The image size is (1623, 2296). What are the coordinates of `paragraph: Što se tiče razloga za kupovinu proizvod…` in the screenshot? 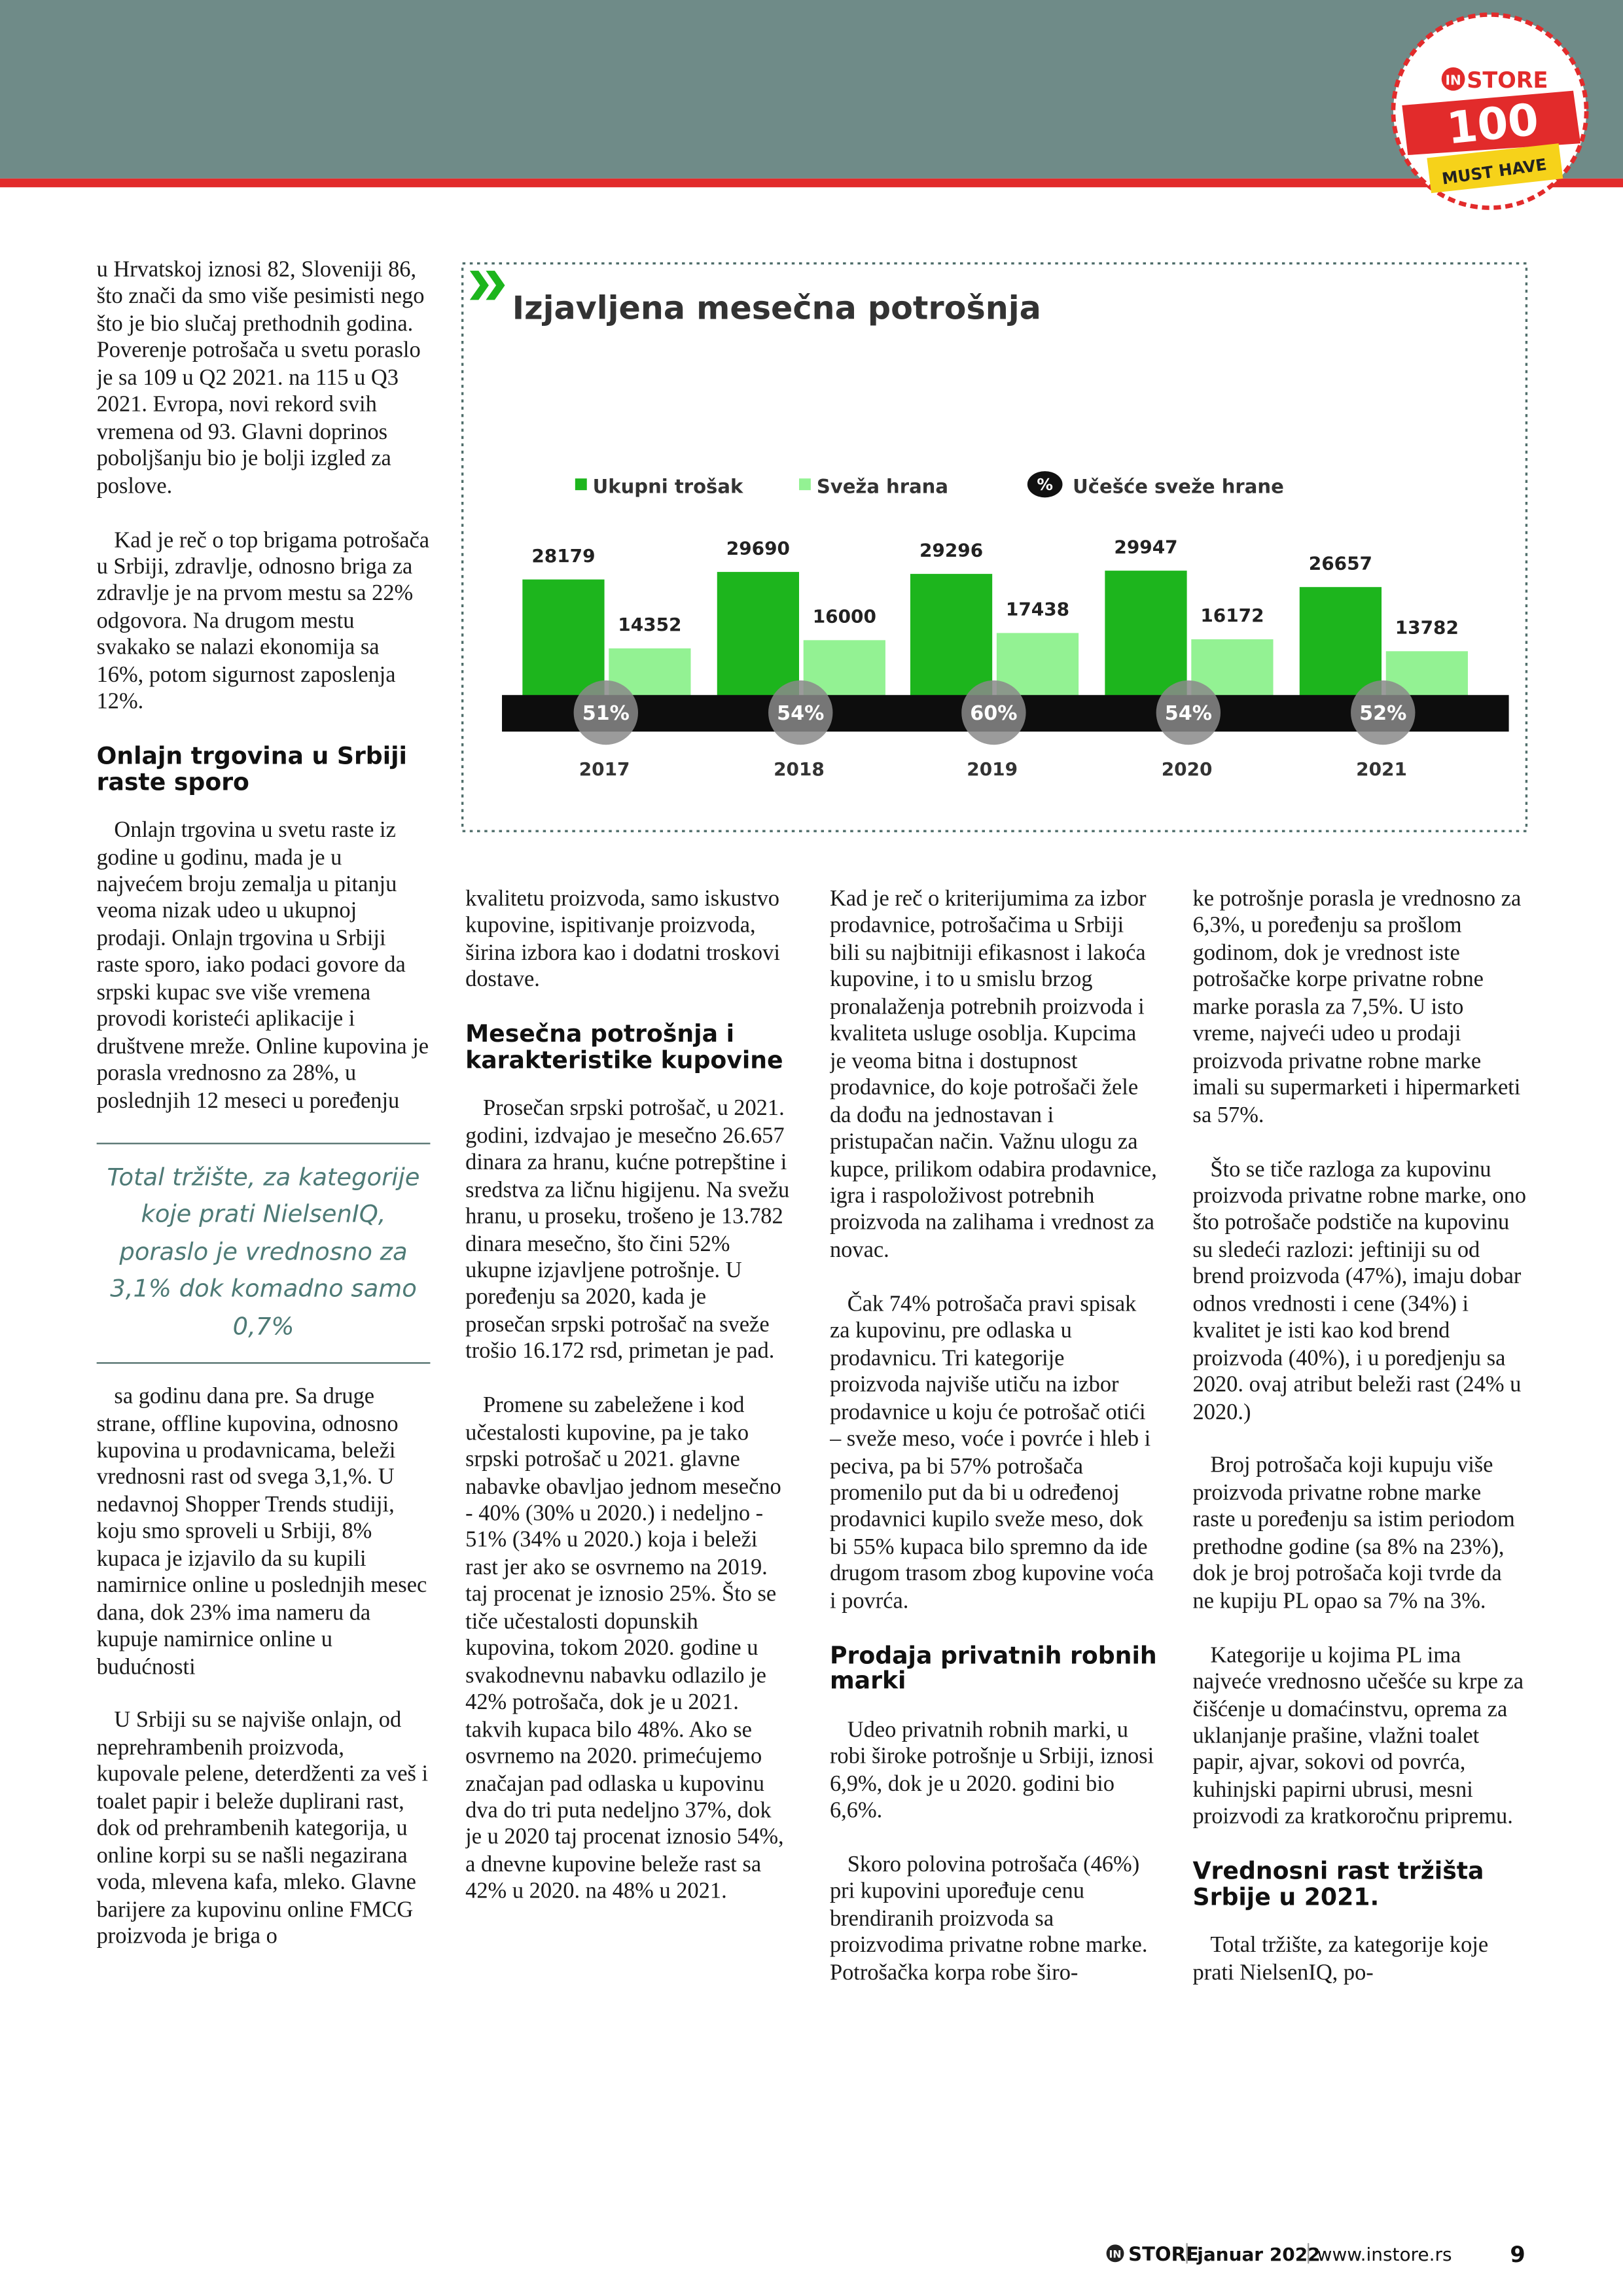 It's located at (1359, 1290).